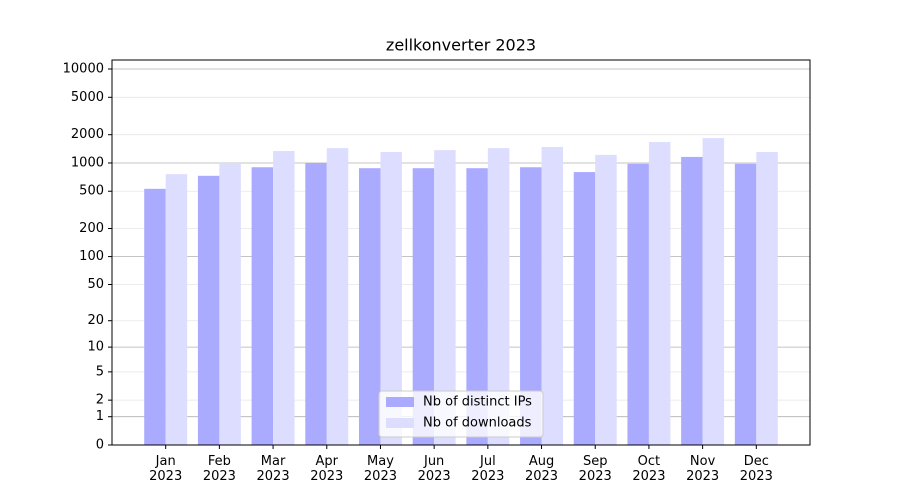 The height and width of the screenshot is (504, 900). What do you see at coordinates (326, 469) in the screenshot?
I see `x-tick-label: Apr 2023` at bounding box center [326, 469].